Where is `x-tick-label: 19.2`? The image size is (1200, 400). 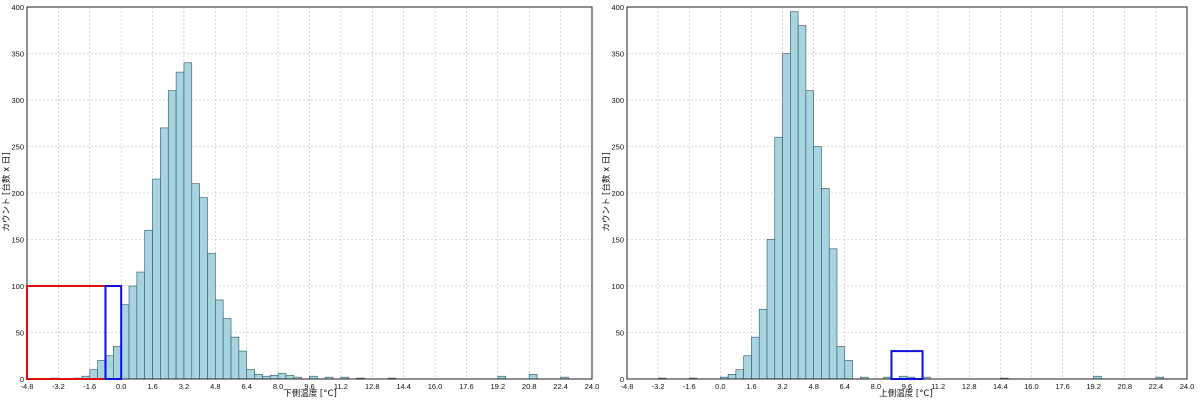 x-tick-label: 19.2 is located at coordinates (1093, 386).